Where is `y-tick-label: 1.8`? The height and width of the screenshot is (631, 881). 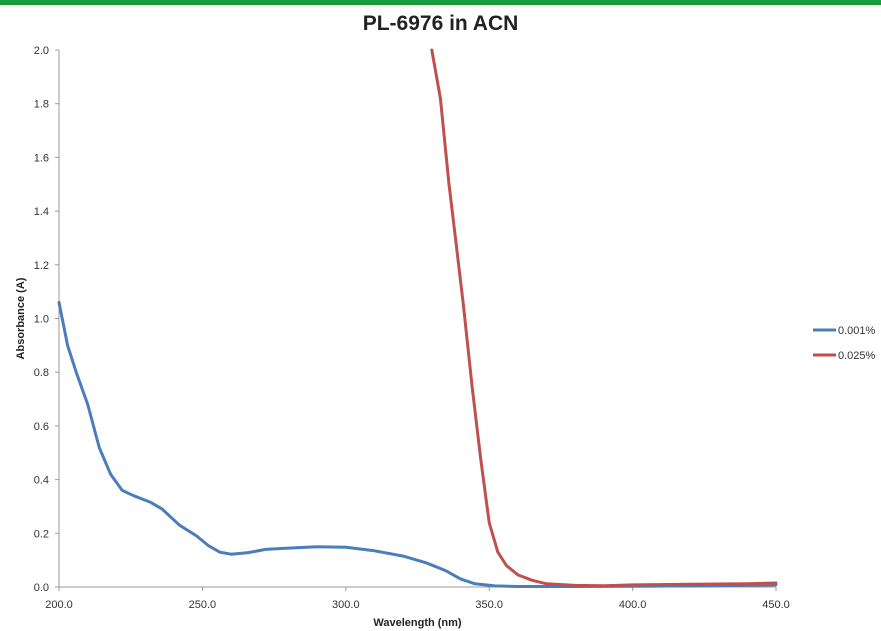
y-tick-label: 1.8 is located at coordinates (41, 105).